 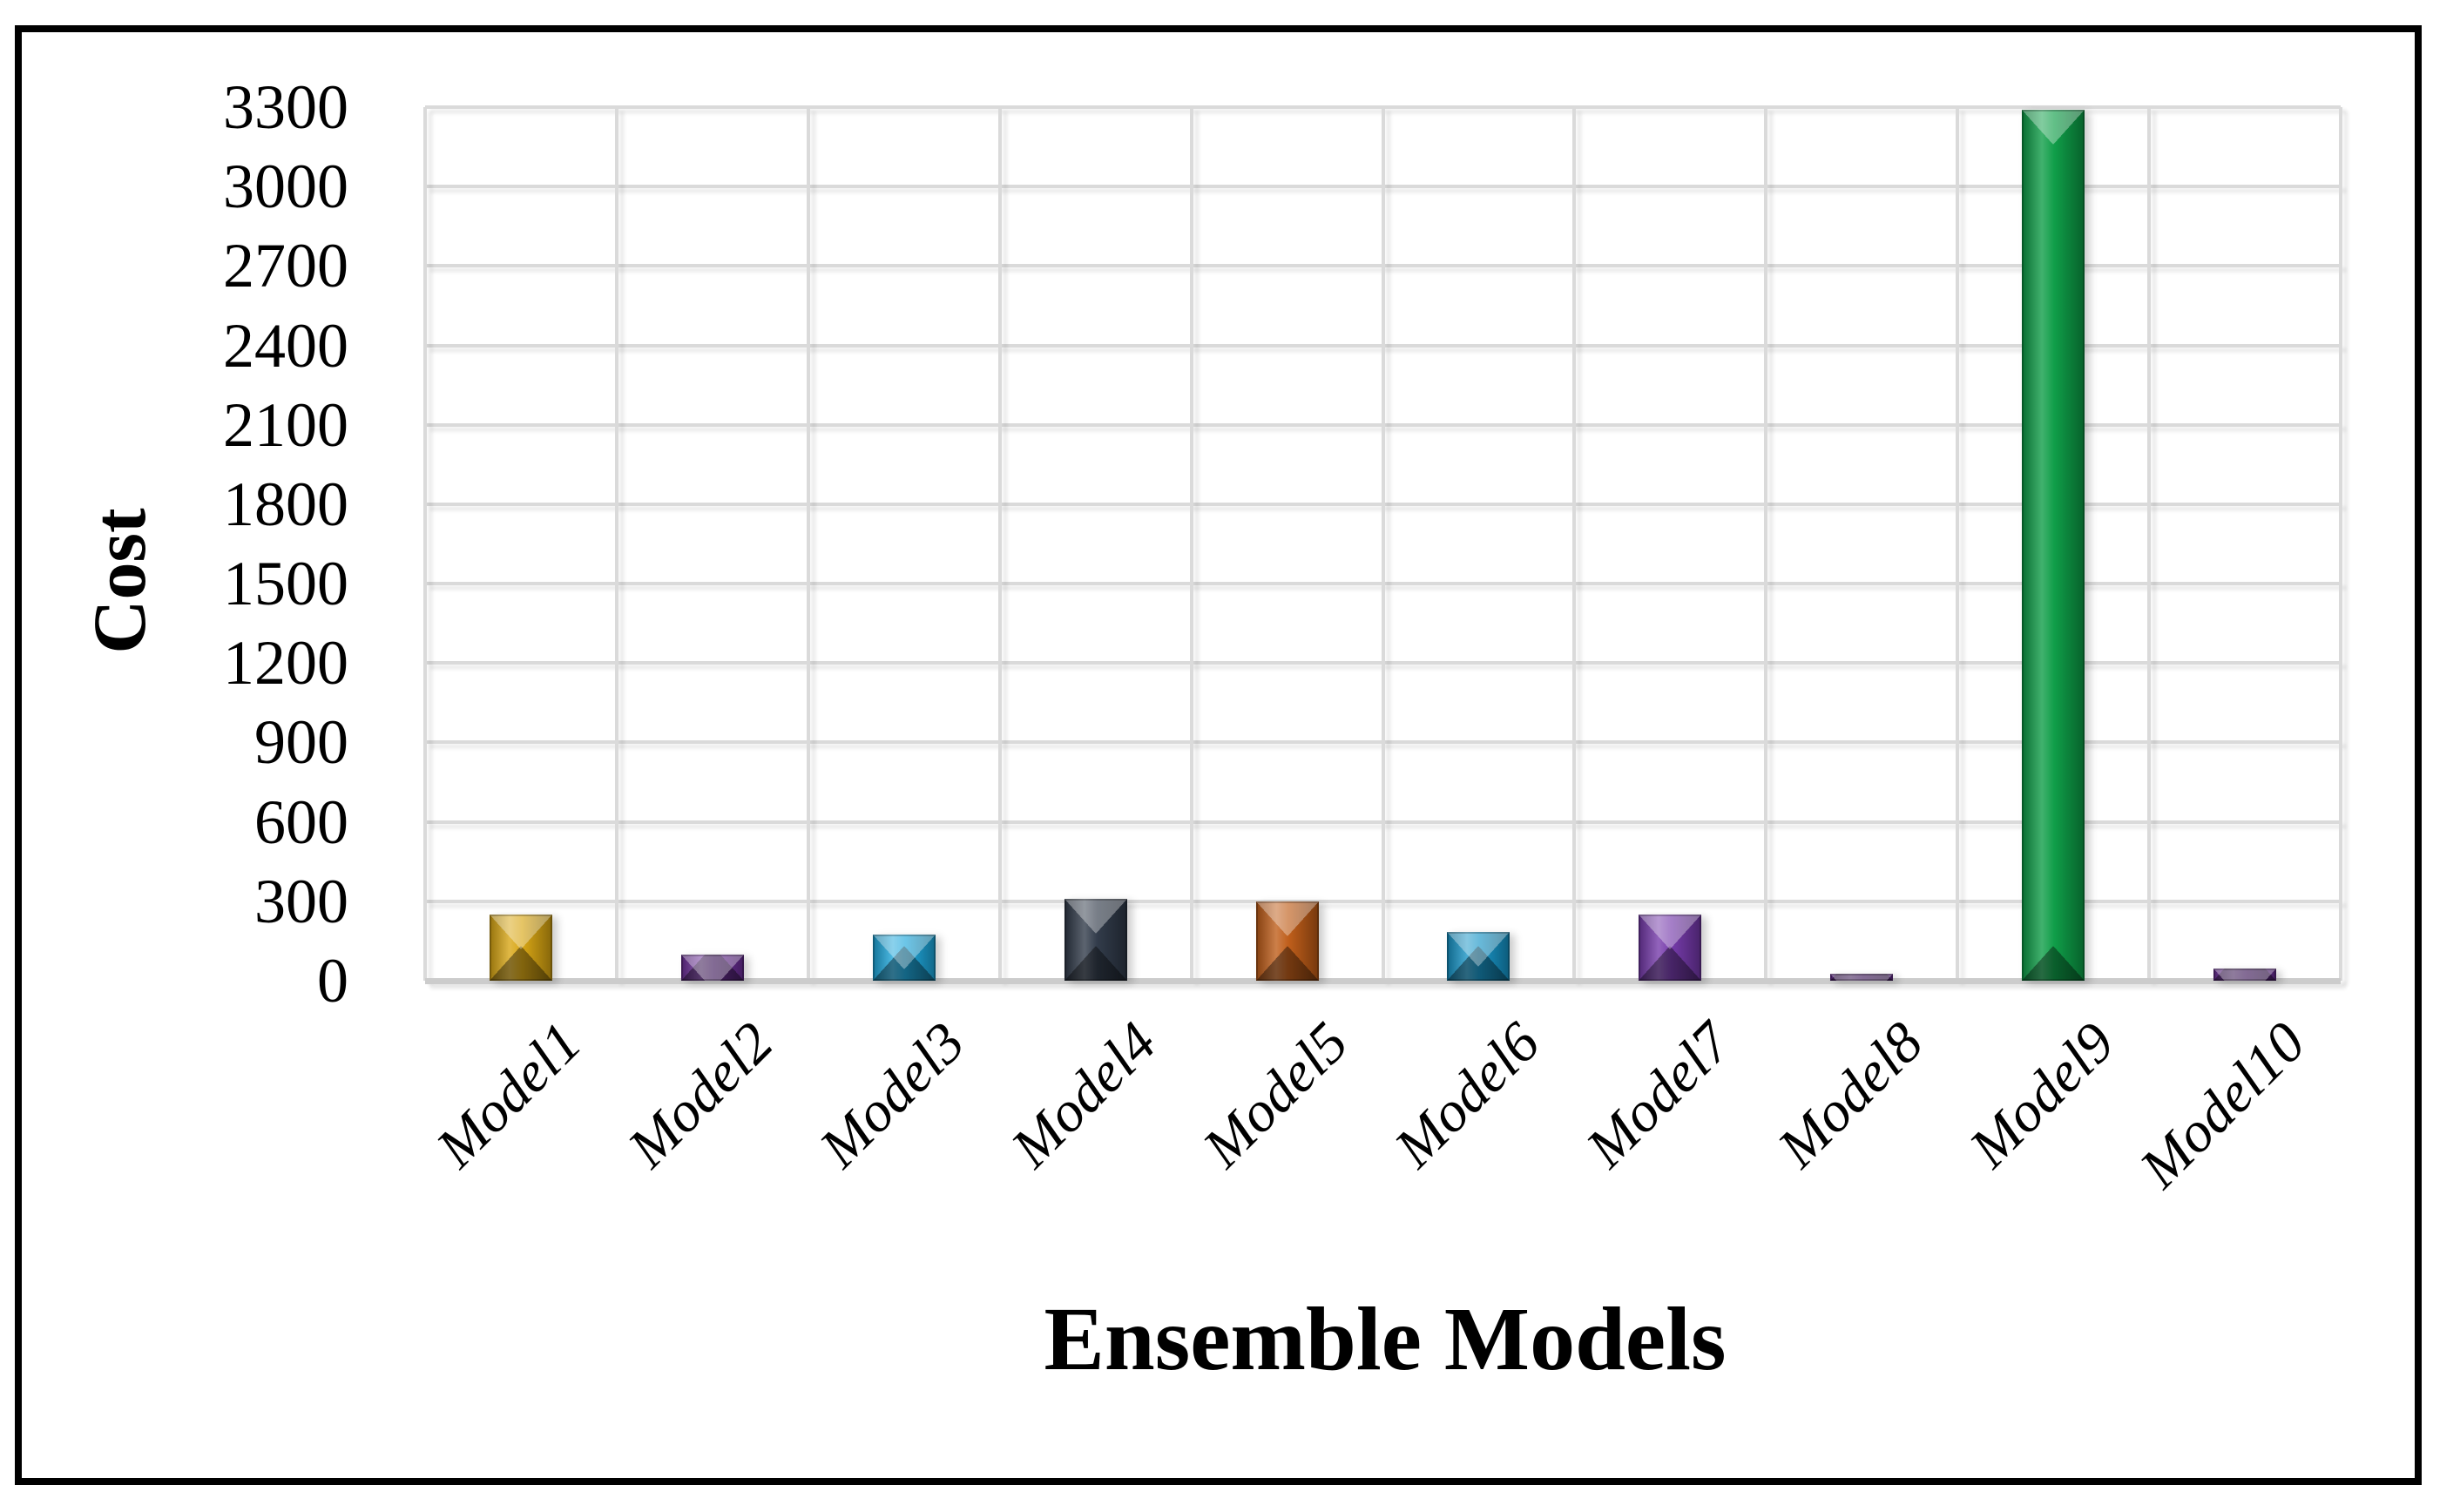 I want to click on y-tick-label: 2700, so click(x=285, y=266).